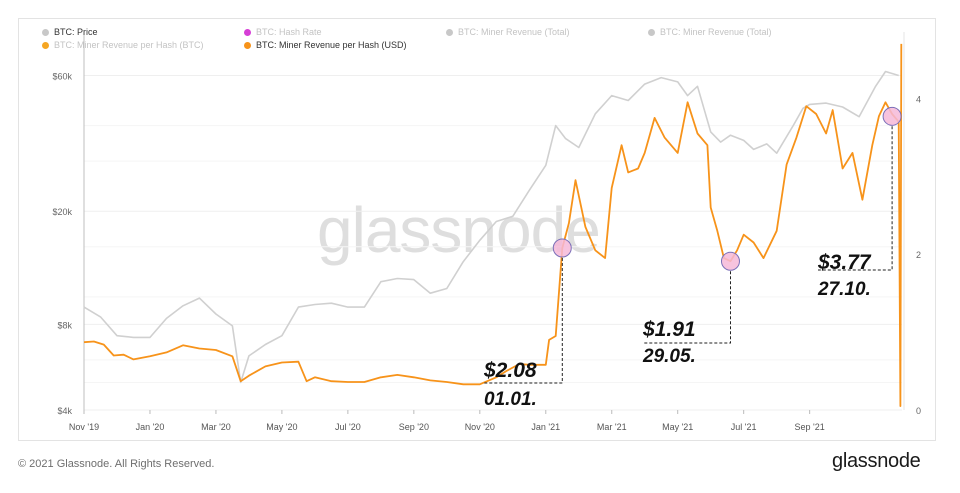 This screenshot has width=960, height=493. What do you see at coordinates (289, 32) in the screenshot?
I see `legend-label: BTC: Hash Rate` at bounding box center [289, 32].